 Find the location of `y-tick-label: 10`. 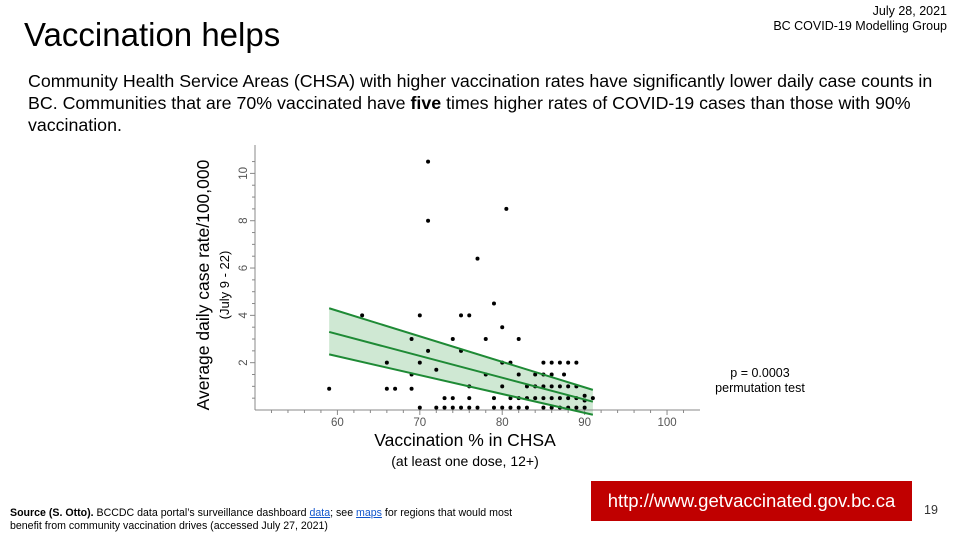

y-tick-label: 10 is located at coordinates (244, 173).